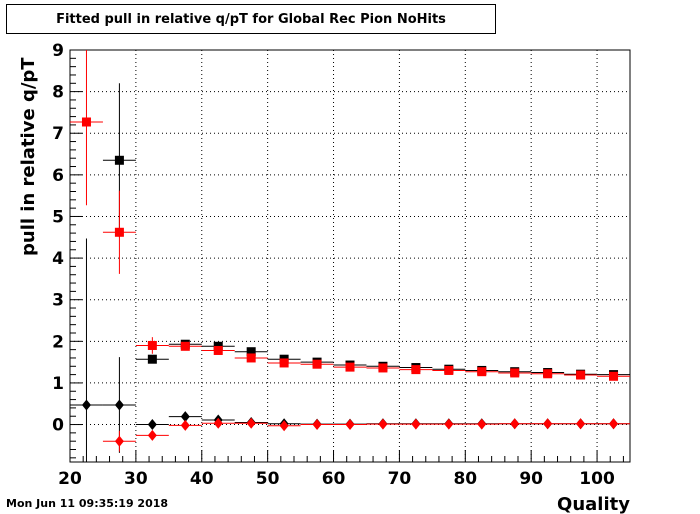 The width and height of the screenshot is (700, 514). I want to click on x-tick-label: 30, so click(136, 479).